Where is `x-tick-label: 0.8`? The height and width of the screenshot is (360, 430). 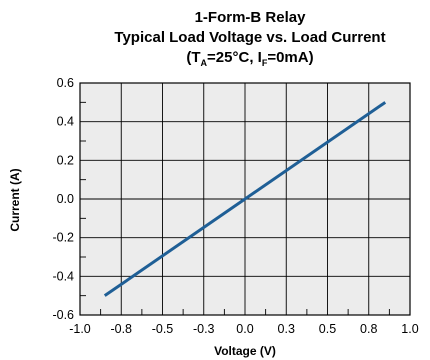
x-tick-label: 0.8 is located at coordinates (368, 329).